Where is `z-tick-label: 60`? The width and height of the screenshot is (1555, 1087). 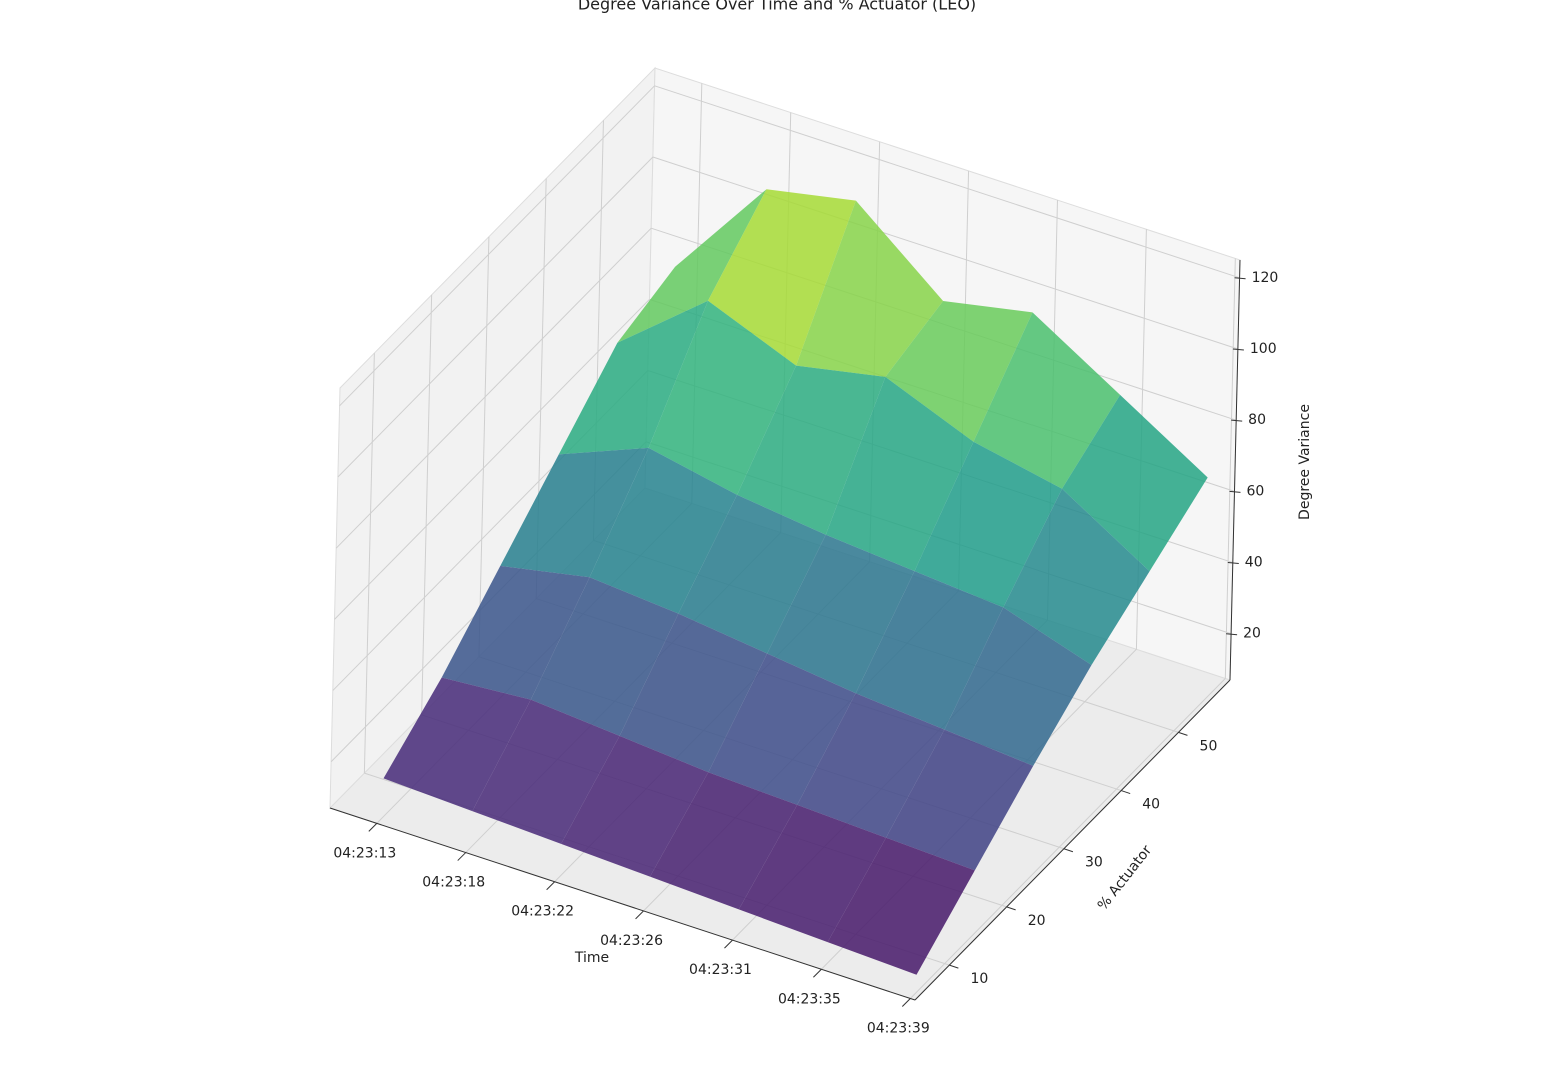
z-tick-label: 60 is located at coordinates (1255, 491).